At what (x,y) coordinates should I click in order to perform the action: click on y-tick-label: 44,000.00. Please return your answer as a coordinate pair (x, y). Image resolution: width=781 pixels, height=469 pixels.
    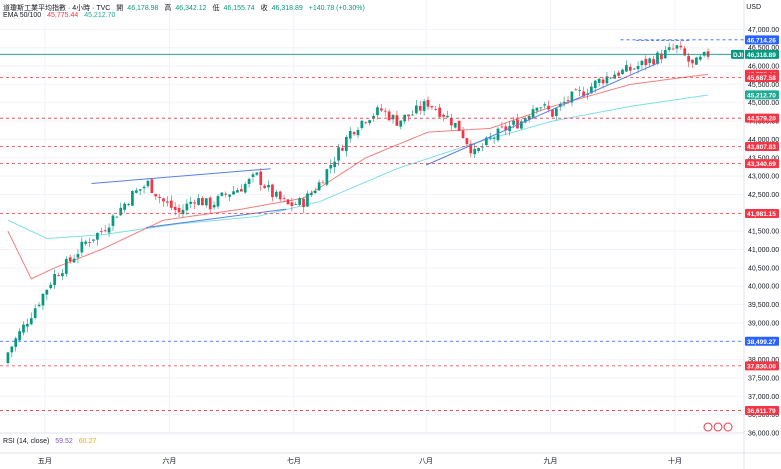
    Looking at the image, I should click on (763, 140).